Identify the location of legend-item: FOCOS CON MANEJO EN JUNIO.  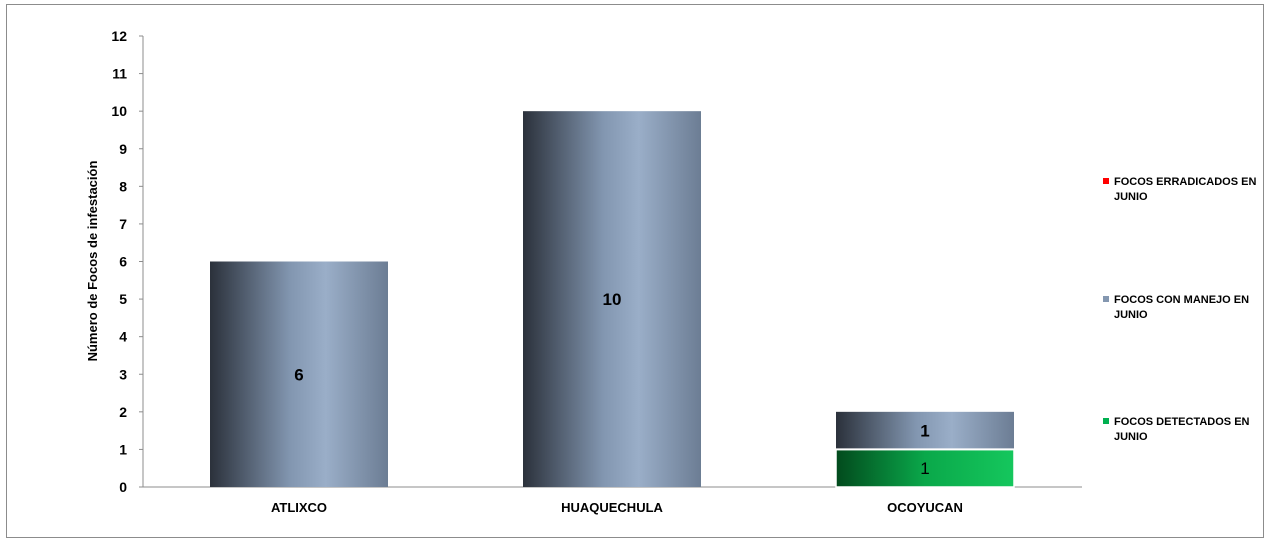
(1176, 307).